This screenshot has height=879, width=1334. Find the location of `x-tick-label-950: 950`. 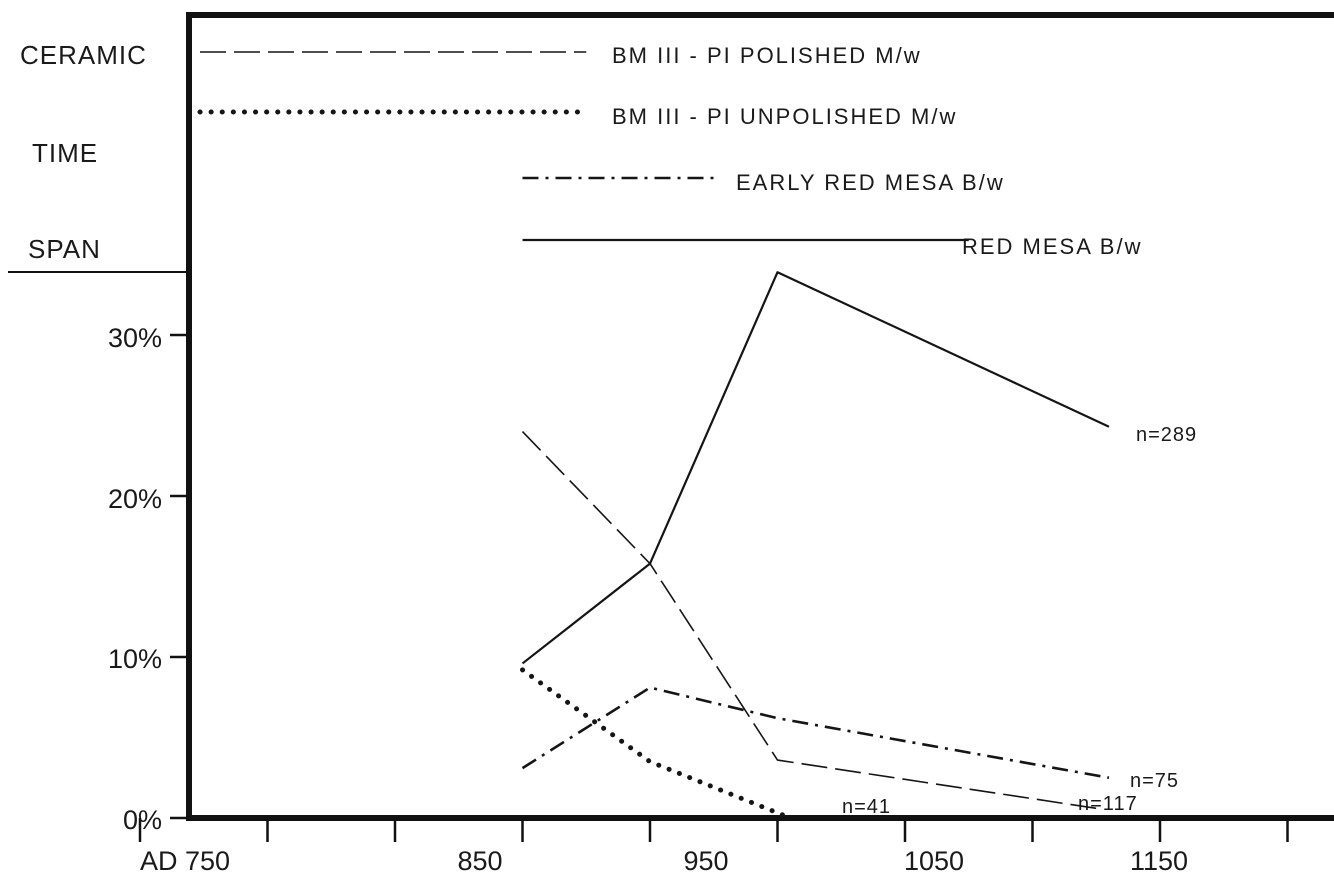

x-tick-label-950: 950 is located at coordinates (705, 861).